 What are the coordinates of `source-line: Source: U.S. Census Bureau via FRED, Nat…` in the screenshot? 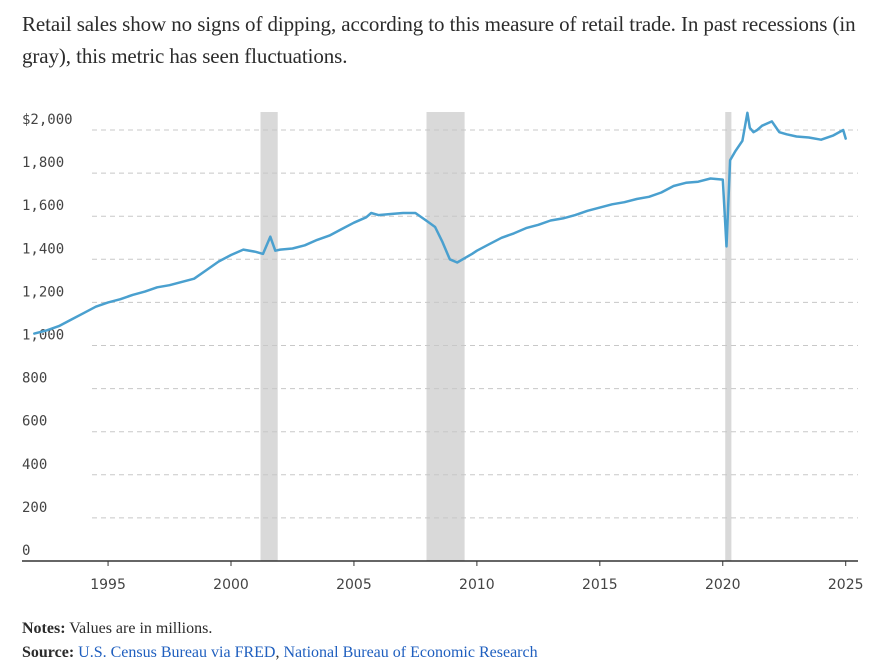 It's located at (280, 653).